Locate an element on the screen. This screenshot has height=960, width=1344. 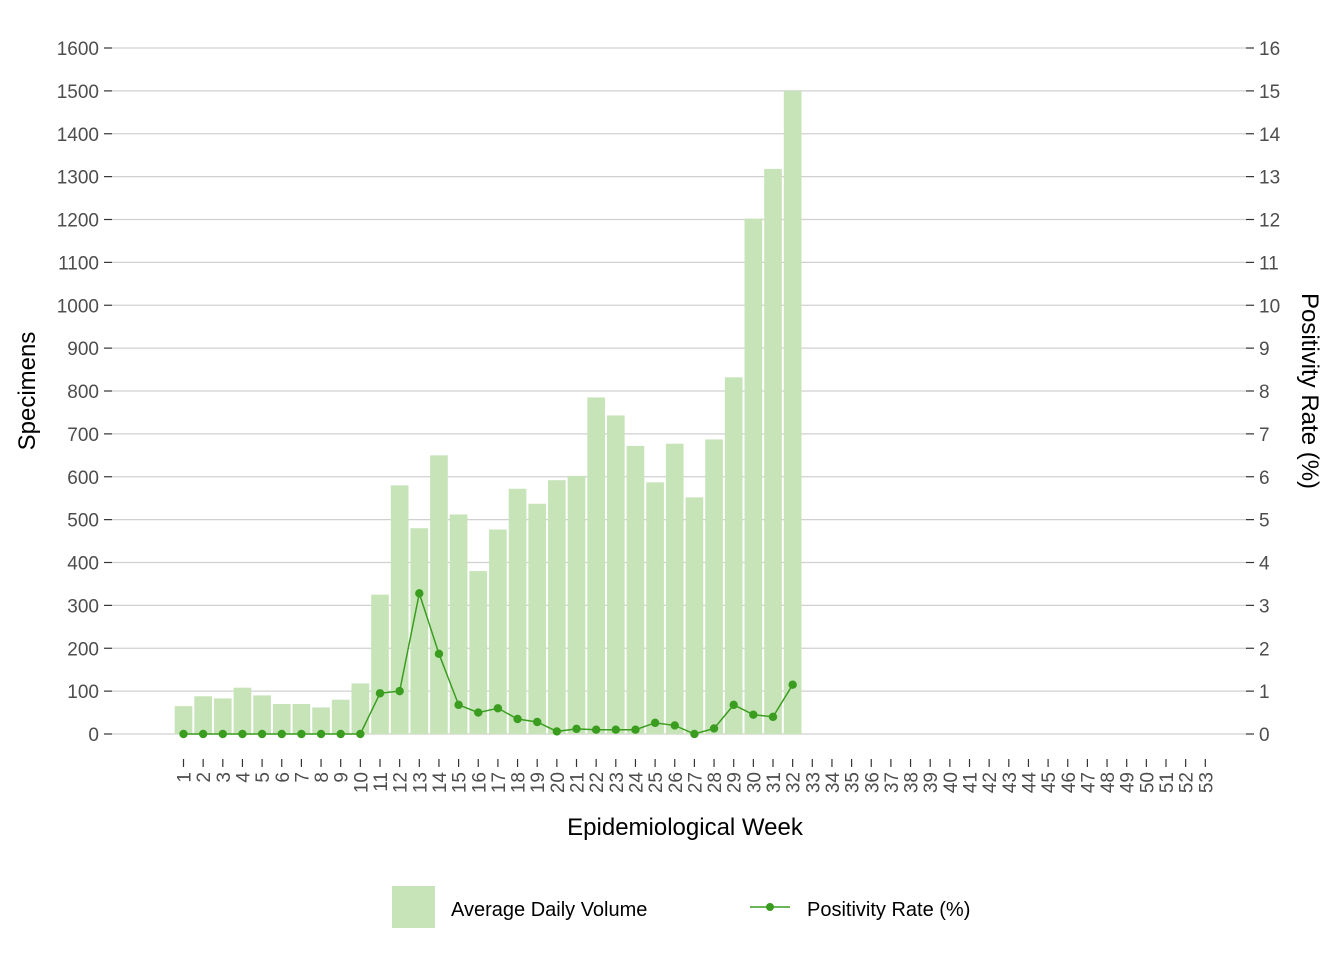
x-tick-label: 2 is located at coordinates (204, 777).